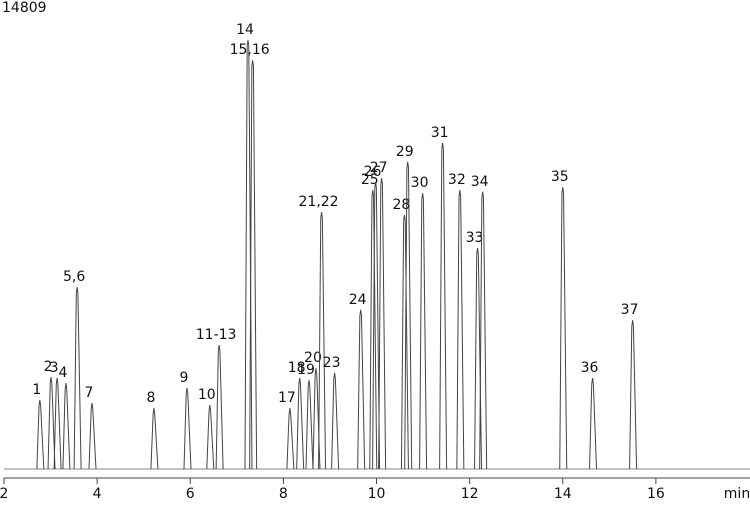  What do you see at coordinates (457, 180) in the screenshot?
I see `peak-label: 32` at bounding box center [457, 180].